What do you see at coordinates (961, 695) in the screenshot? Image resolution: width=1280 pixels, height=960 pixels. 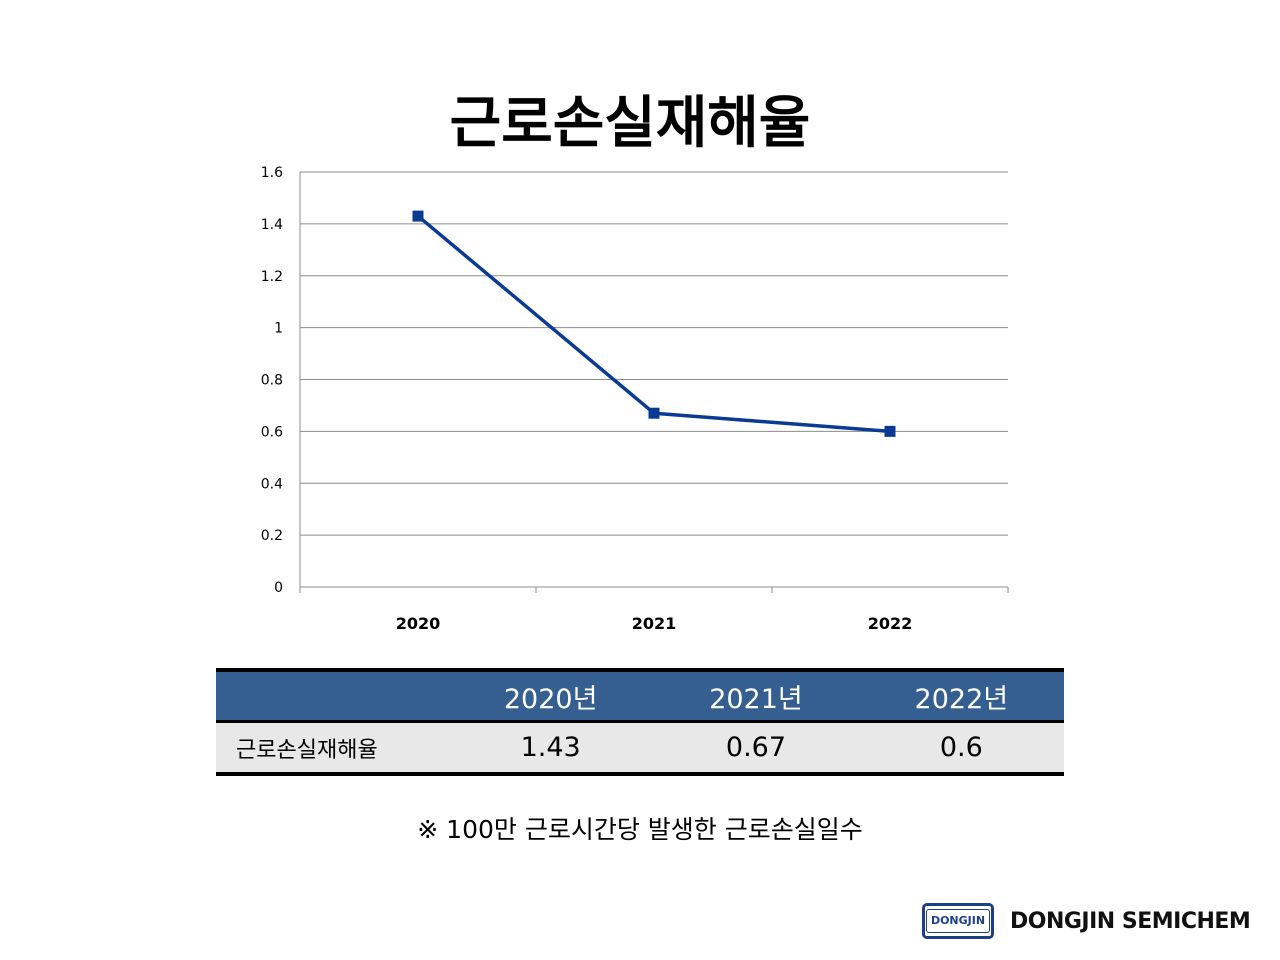 I see `table-header-cell: 2022년` at bounding box center [961, 695].